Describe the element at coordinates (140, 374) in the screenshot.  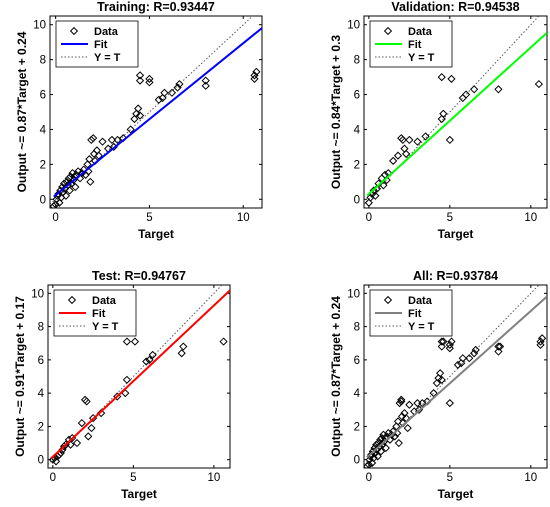
I see `fit-line` at that location.